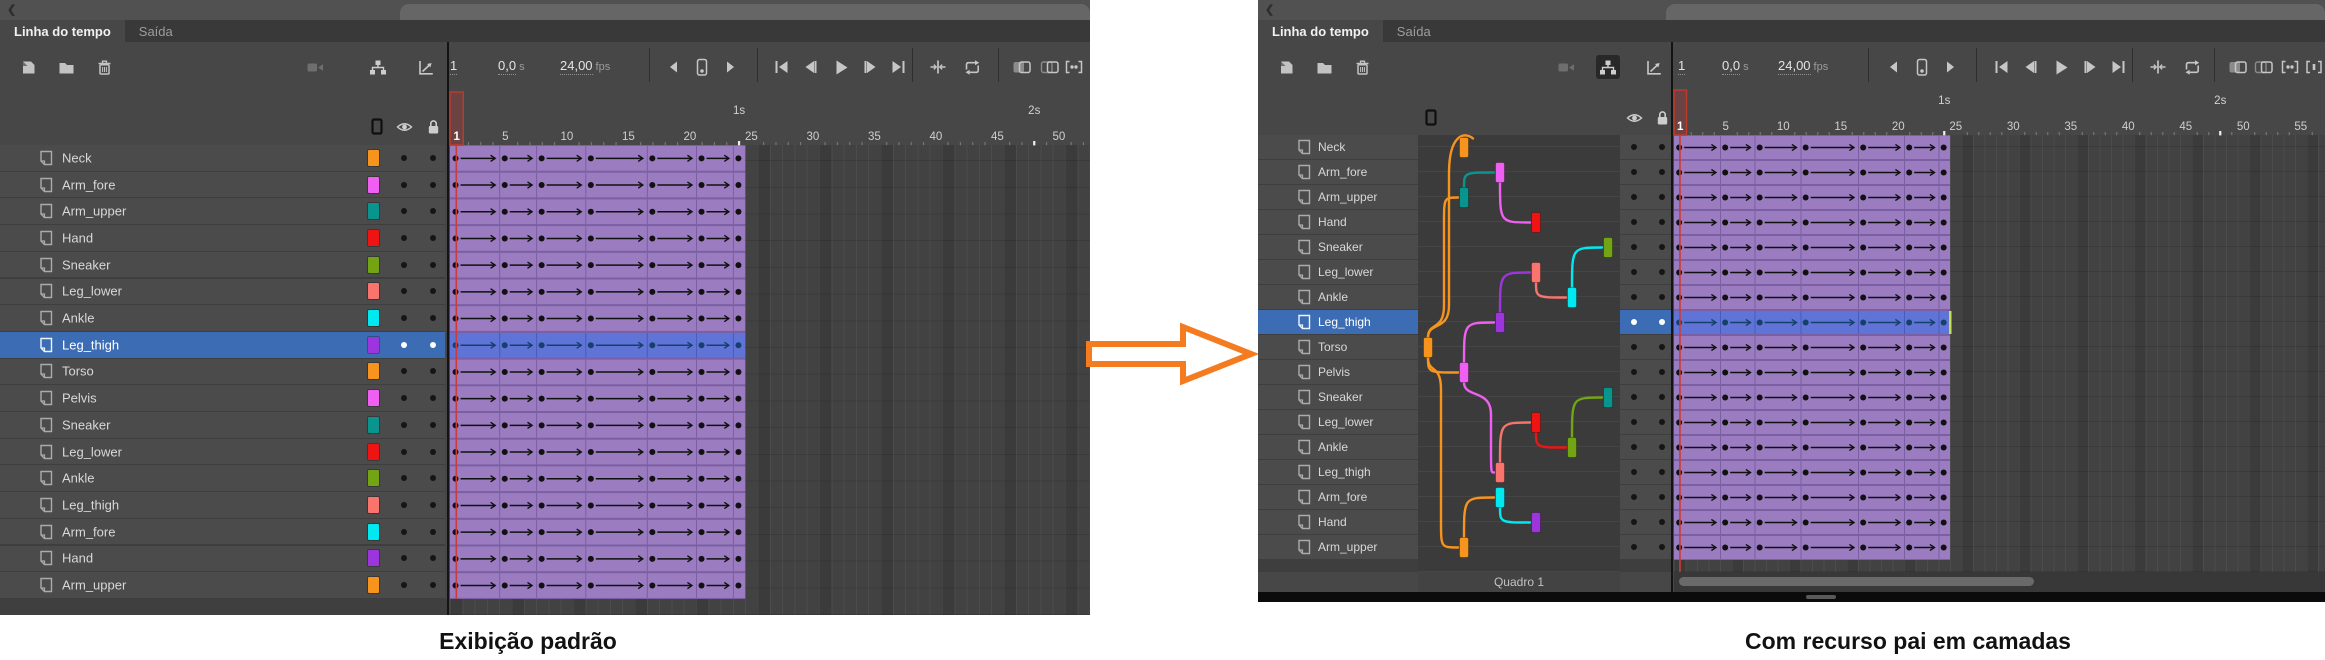 The image size is (2325, 660). Describe the element at coordinates (66, 67) in the screenshot. I see `new-folder-icon` at that location.